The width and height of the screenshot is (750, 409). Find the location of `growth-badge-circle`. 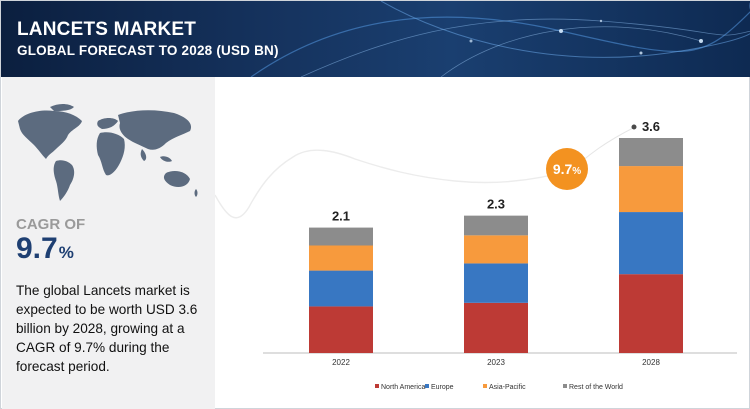

growth-badge-circle is located at coordinates (567, 169).